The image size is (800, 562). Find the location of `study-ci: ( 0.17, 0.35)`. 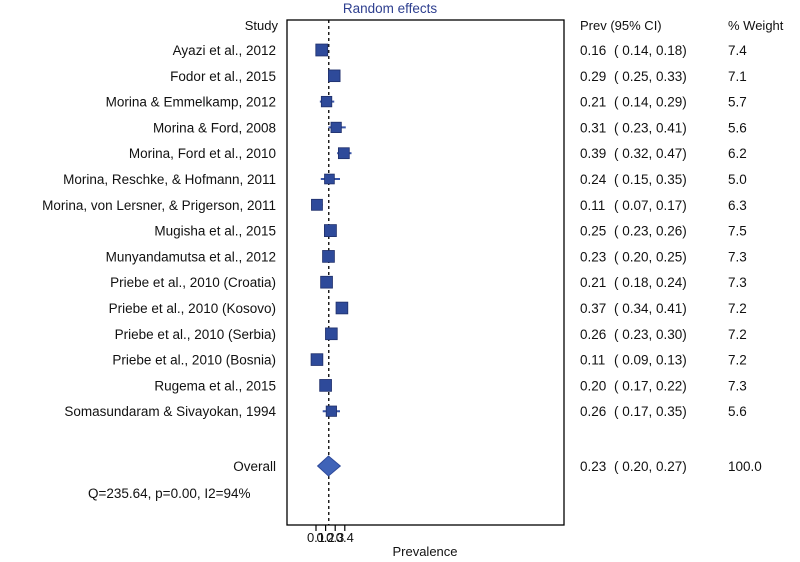

study-ci: ( 0.17, 0.35) is located at coordinates (650, 411).